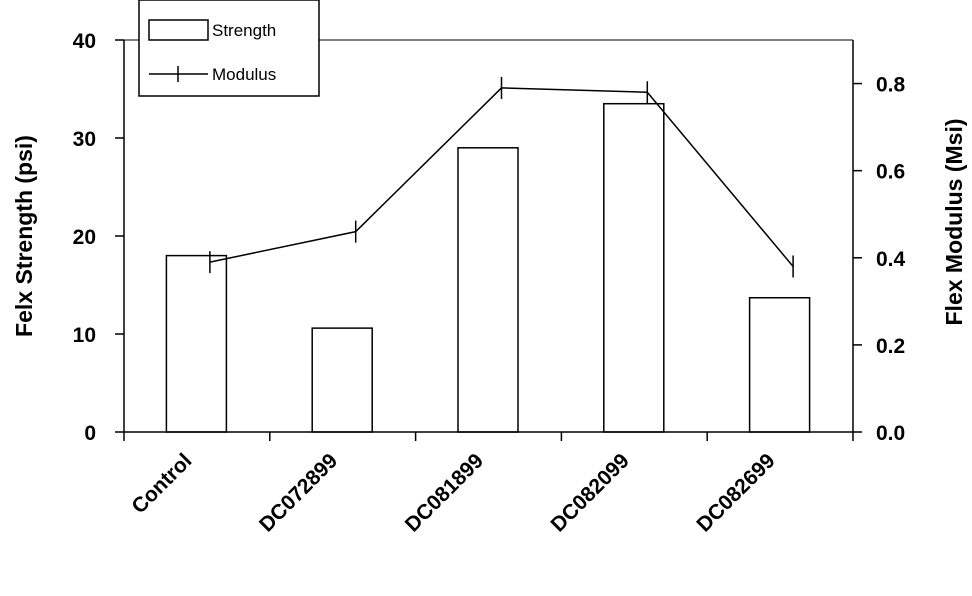 This screenshot has height=596, width=972. Describe the element at coordinates (161, 483) in the screenshot. I see `x-tick-label: Control` at that location.